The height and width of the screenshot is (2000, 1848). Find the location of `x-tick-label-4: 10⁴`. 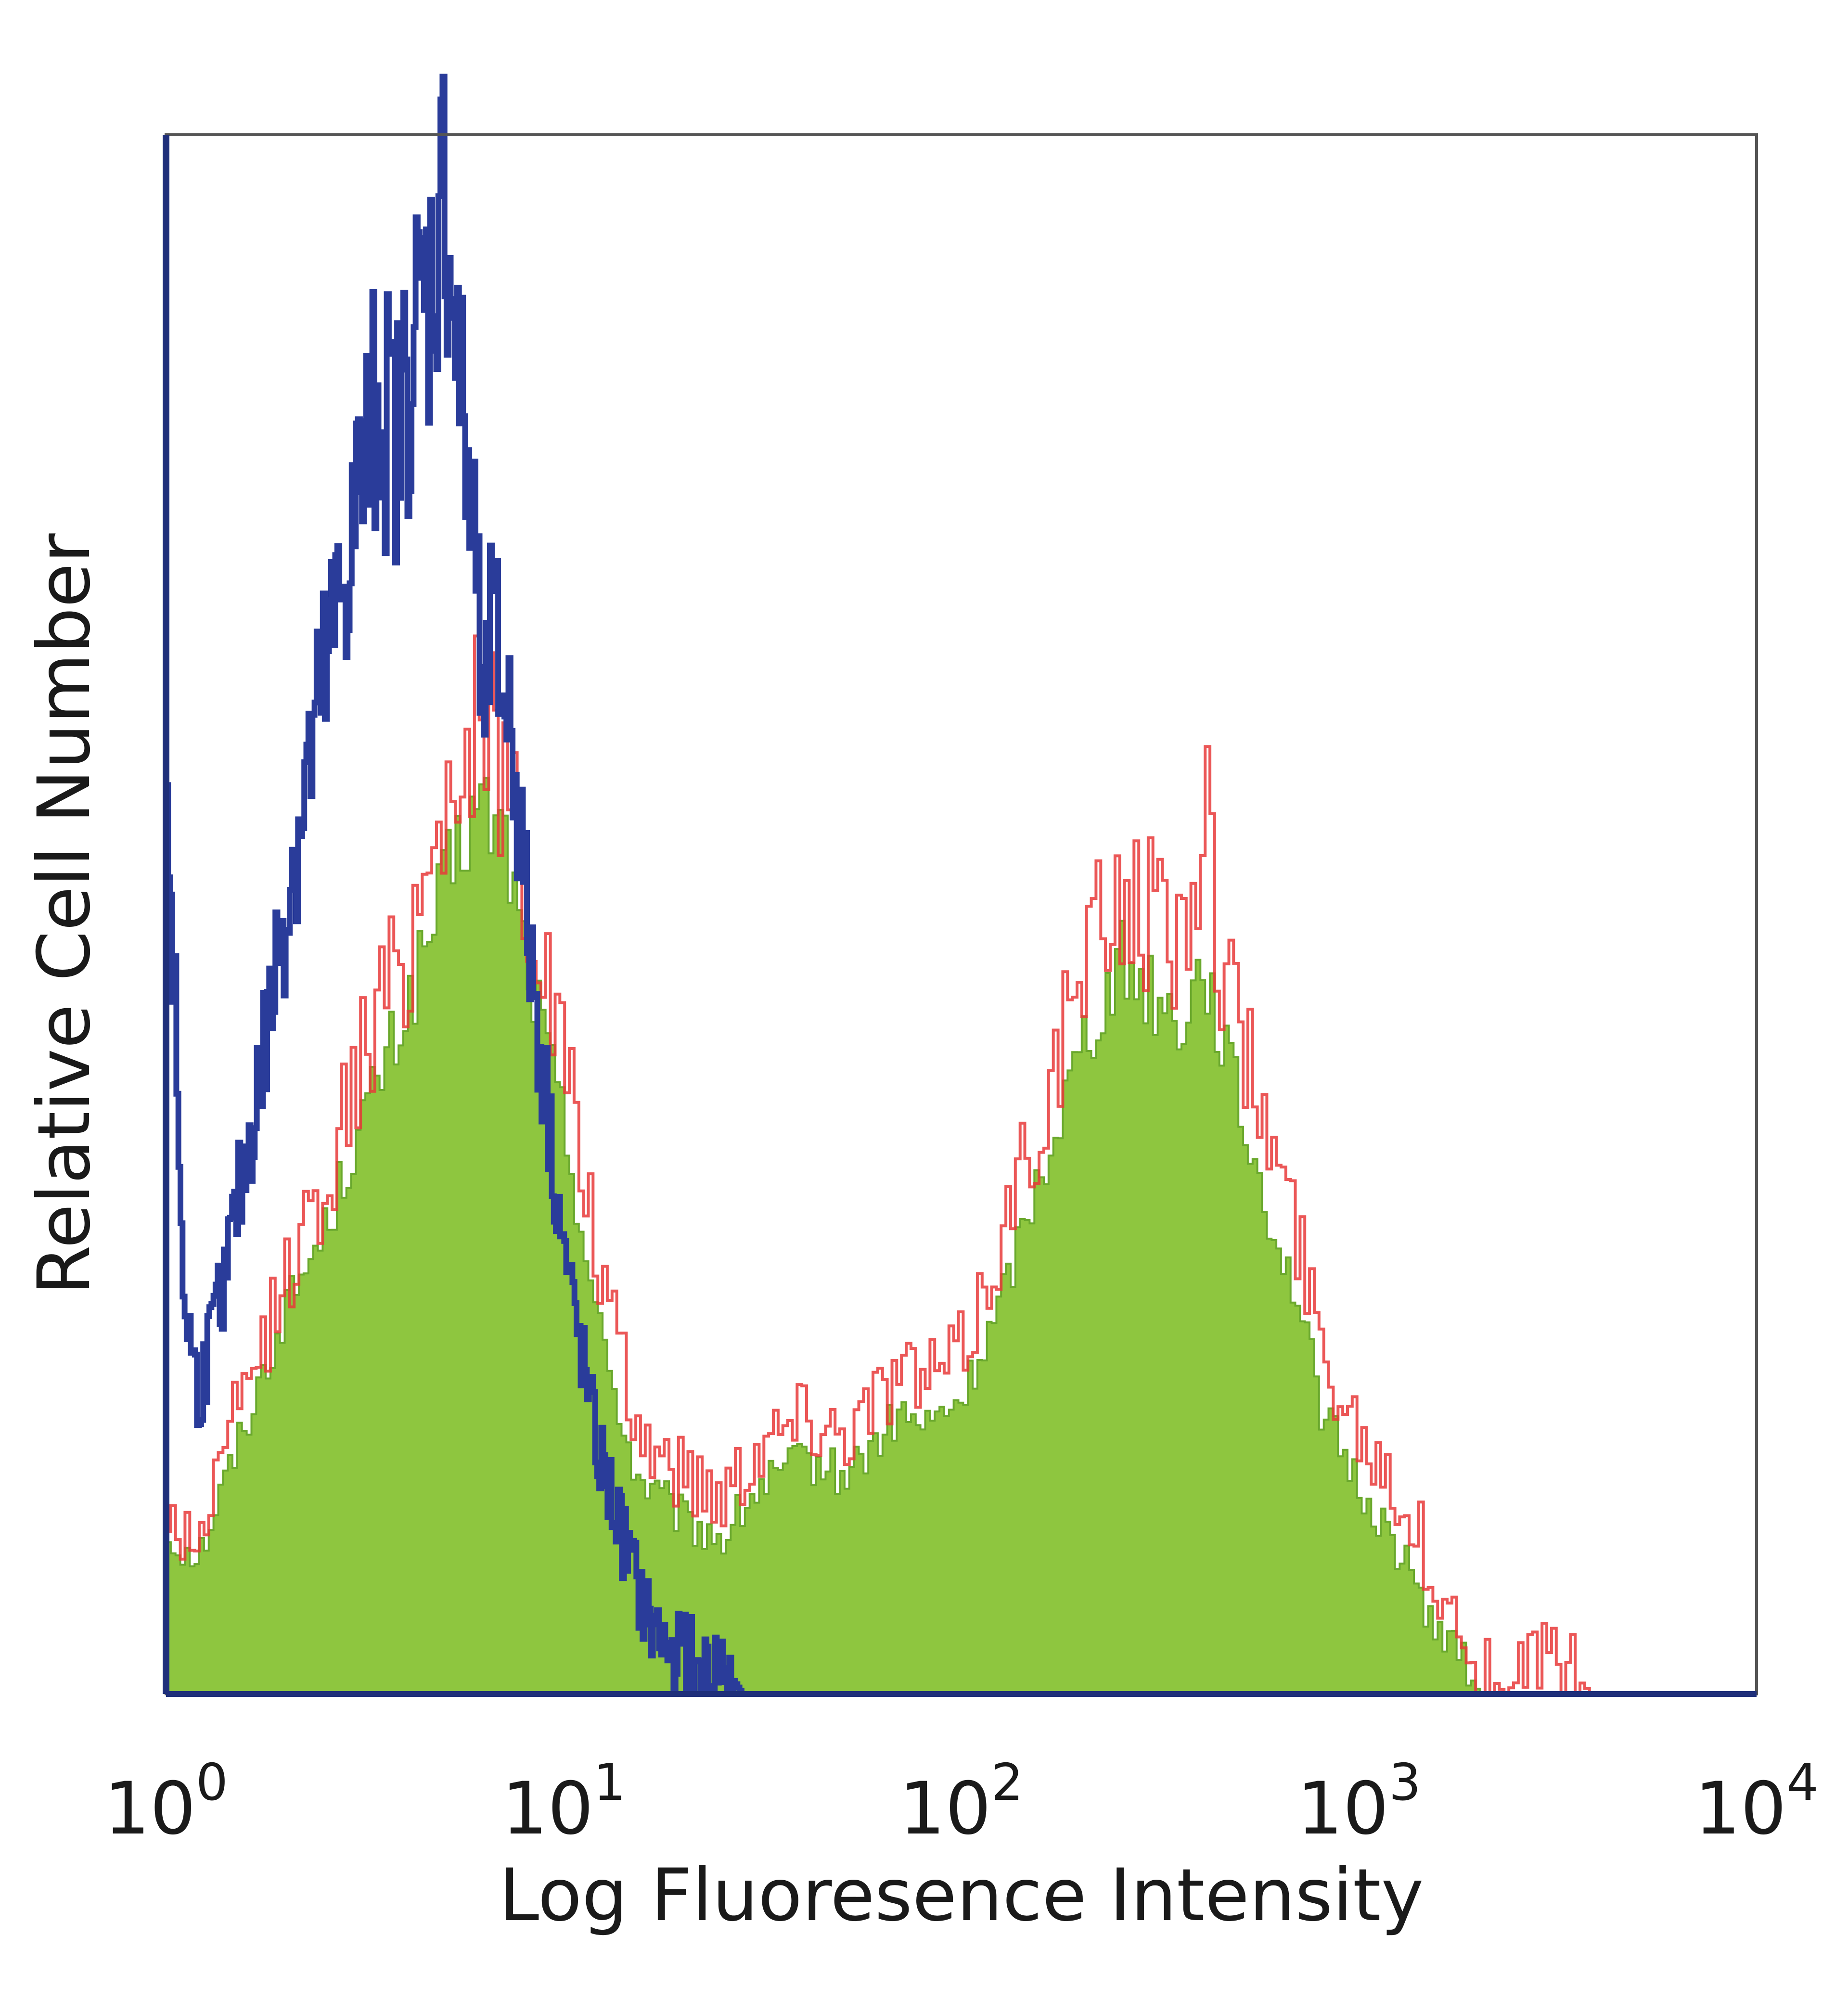

x-tick-label-4: 10⁴ is located at coordinates (1756, 1802).